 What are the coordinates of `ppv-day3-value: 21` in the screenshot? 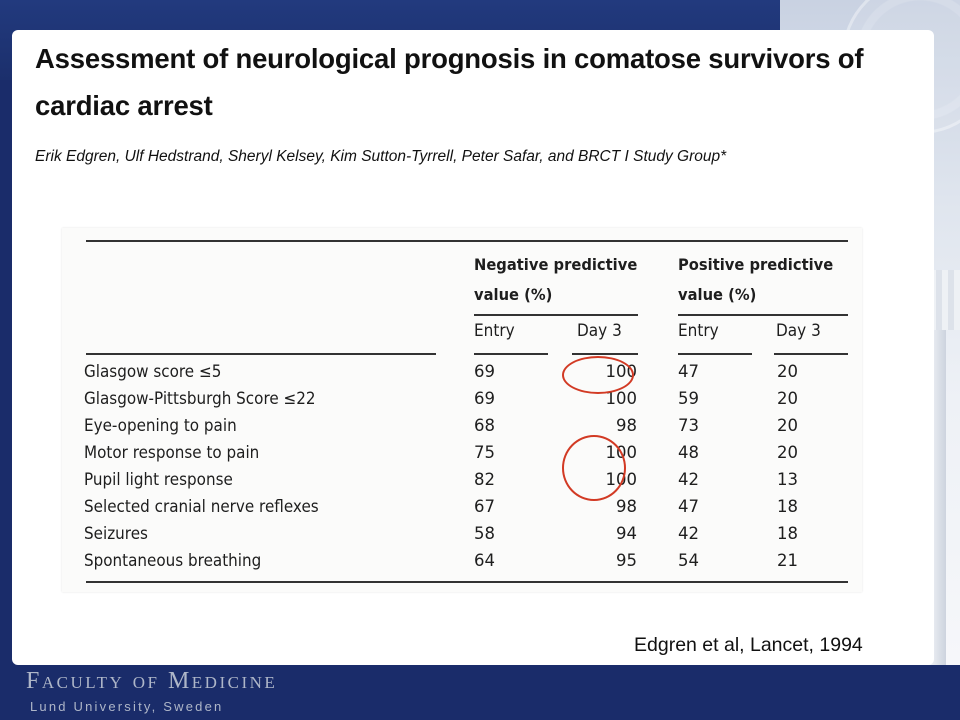 It's located at (787, 560).